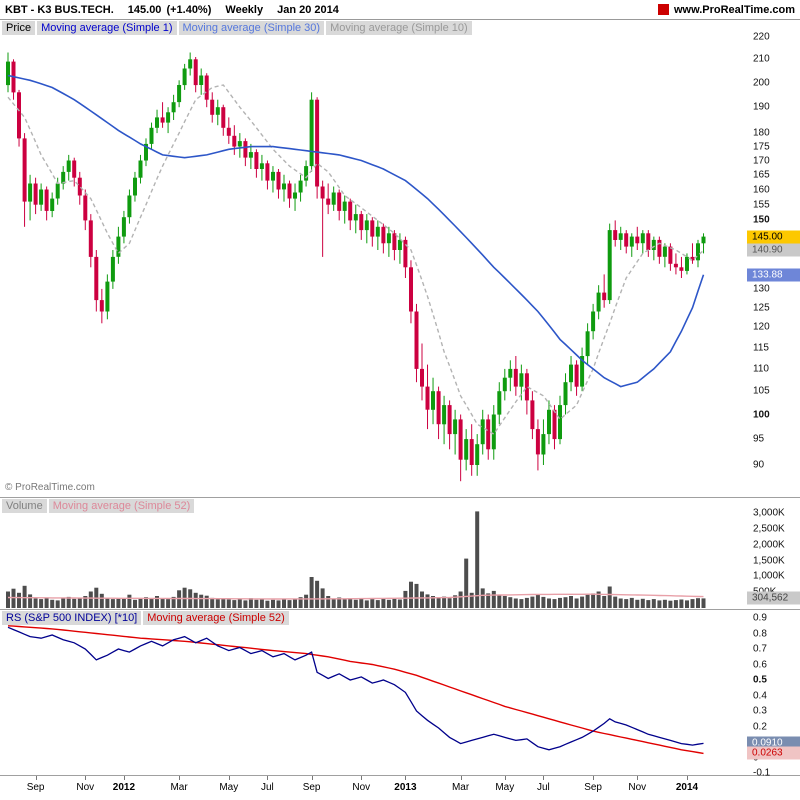  Describe the element at coordinates (244, 9) in the screenshot. I see `timeframe-label: Weekly` at that location.